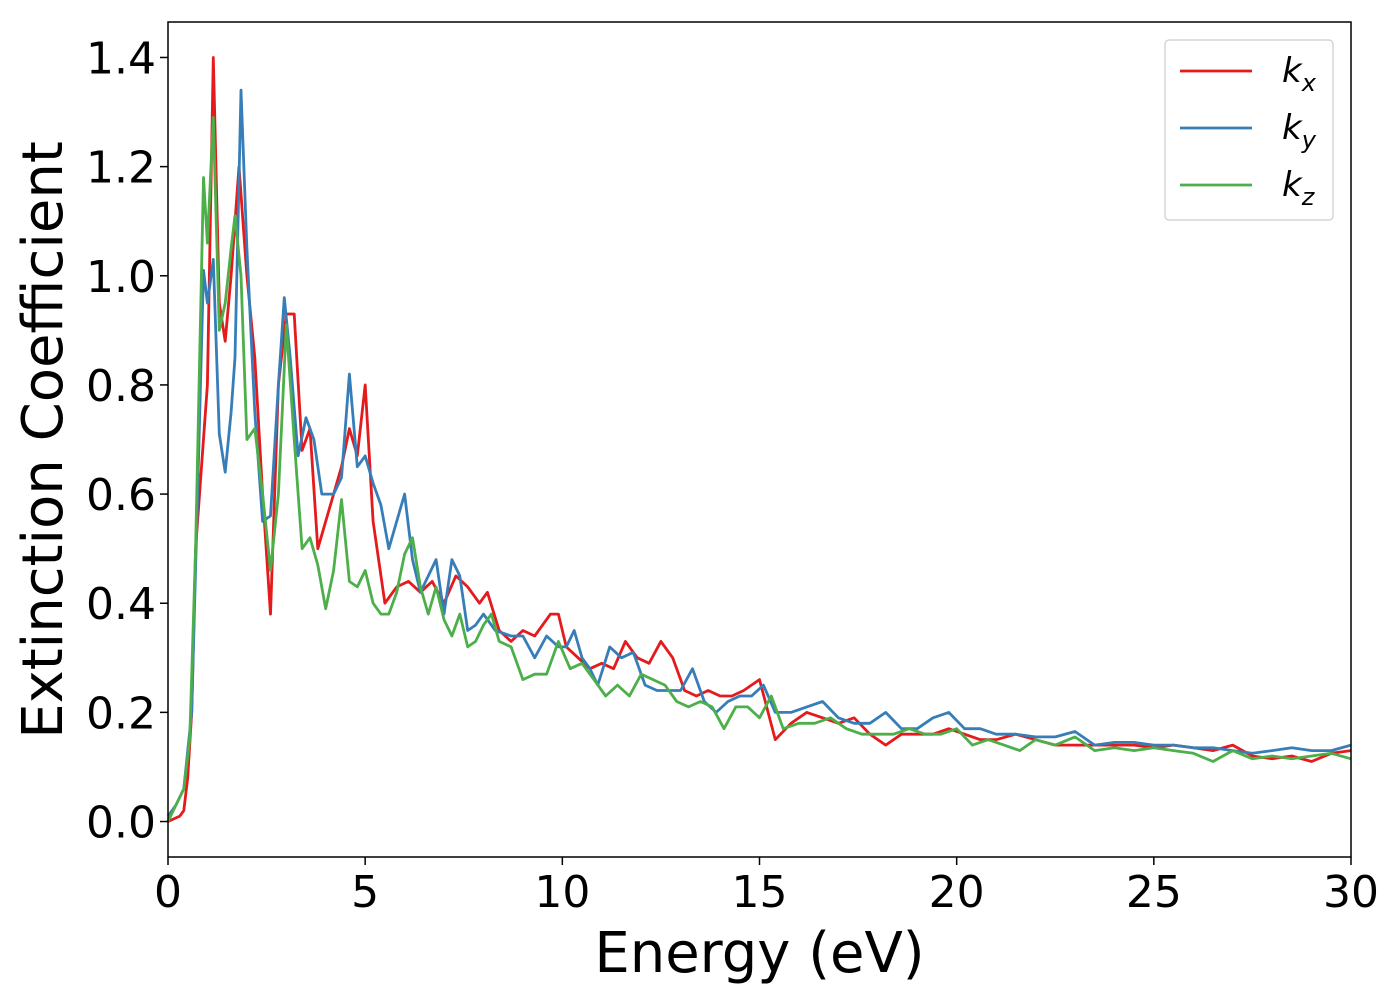  What do you see at coordinates (121, 823) in the screenshot?
I see `y-tick-label: 0.0` at bounding box center [121, 823].